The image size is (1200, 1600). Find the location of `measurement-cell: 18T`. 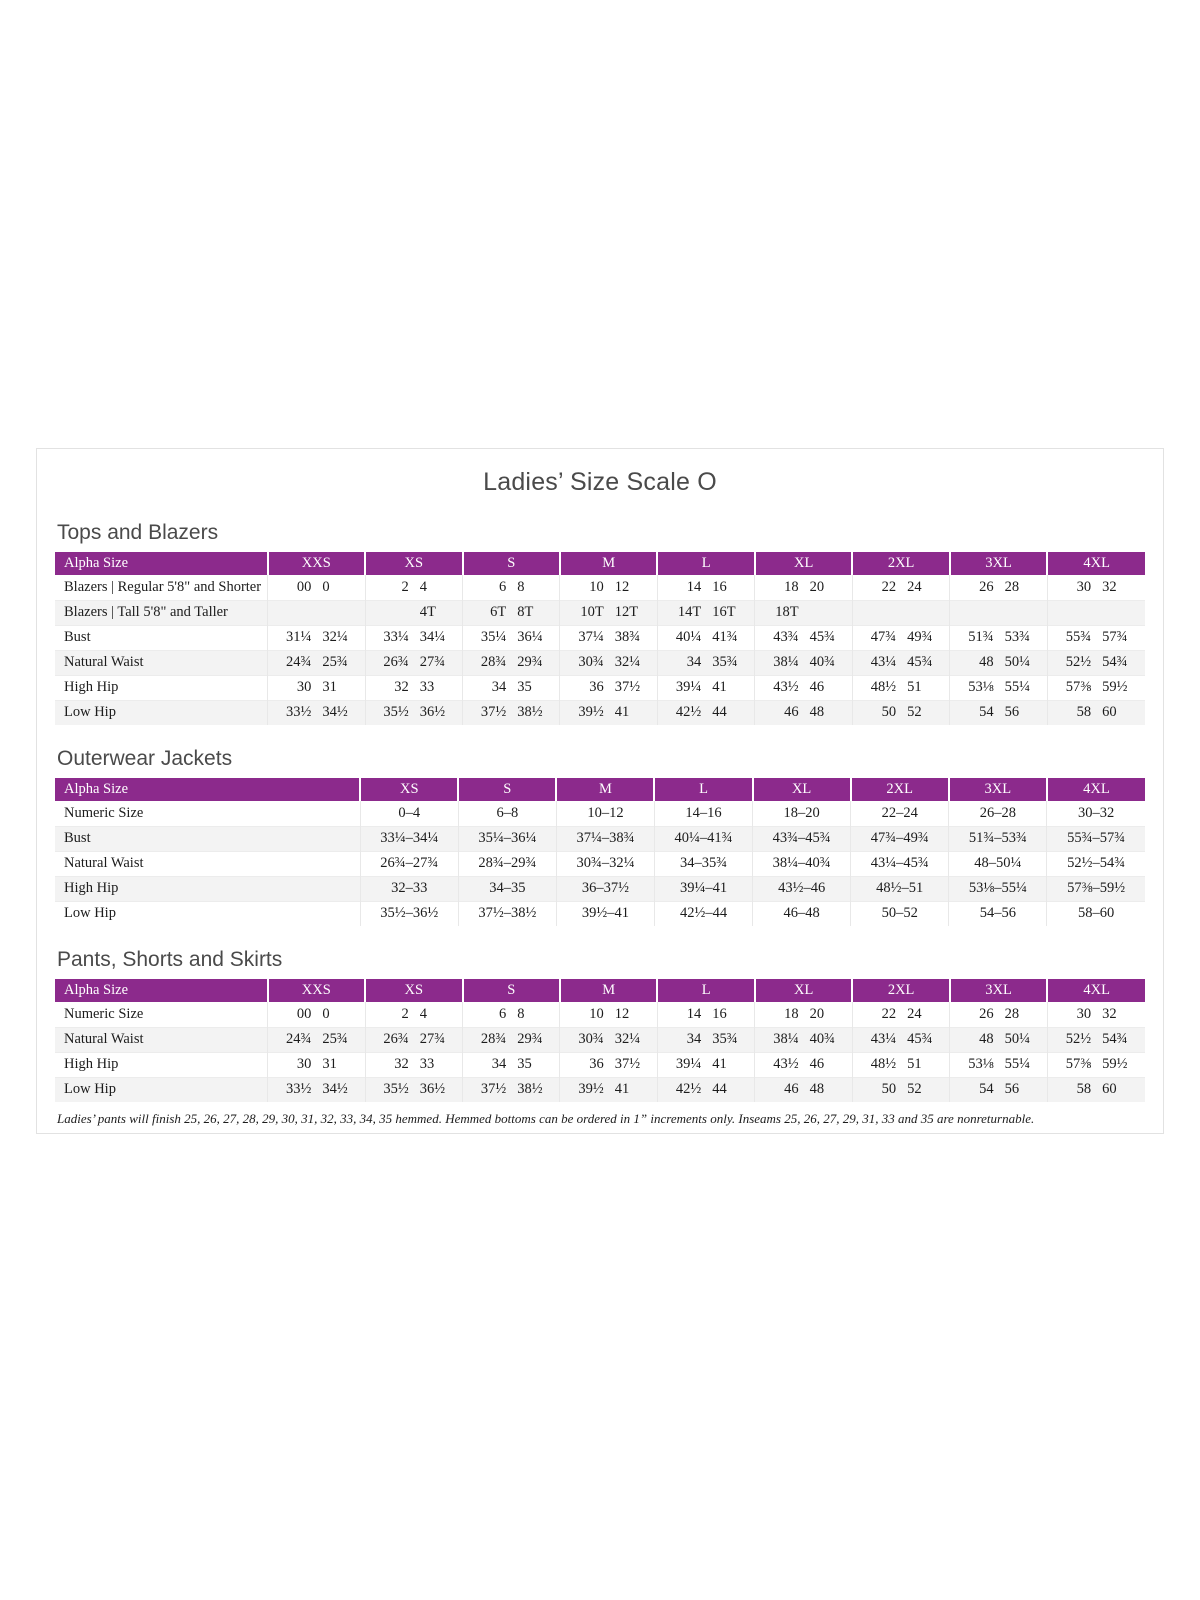

measurement-cell: 18T is located at coordinates (779, 612).